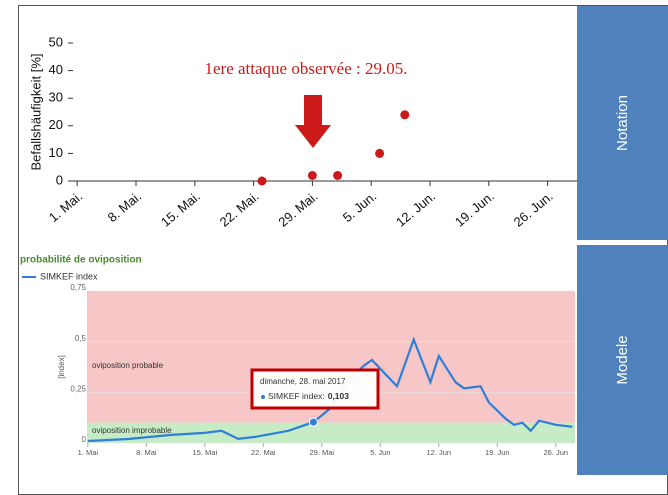 This screenshot has height=495, width=668. I want to click on annotation: 1ere attaque observée : 29.05., so click(306, 68).